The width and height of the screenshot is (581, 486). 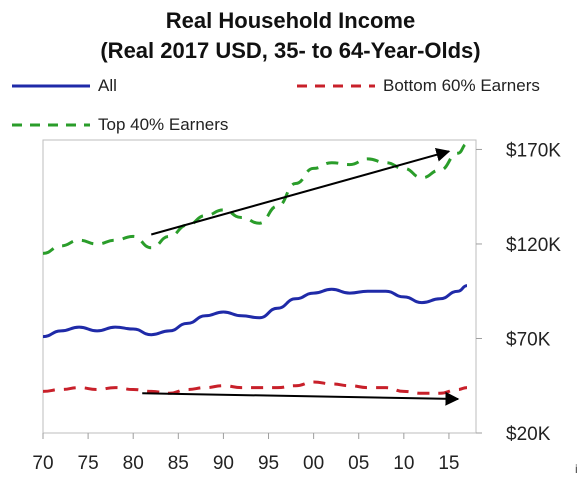 What do you see at coordinates (88, 463) in the screenshot?
I see `x-tick-label: 75` at bounding box center [88, 463].